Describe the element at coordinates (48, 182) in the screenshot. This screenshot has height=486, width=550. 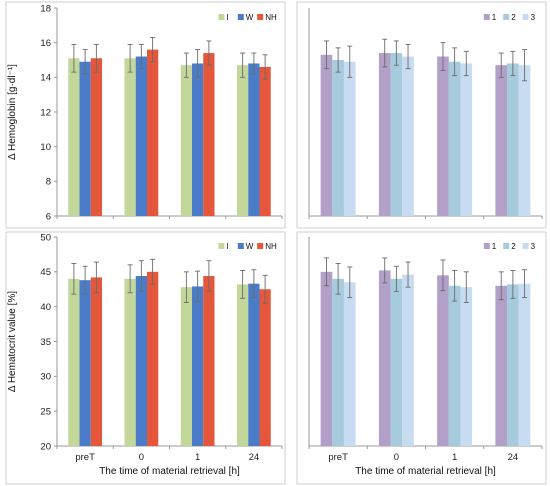
I see `y-tick-label: 8` at that location.